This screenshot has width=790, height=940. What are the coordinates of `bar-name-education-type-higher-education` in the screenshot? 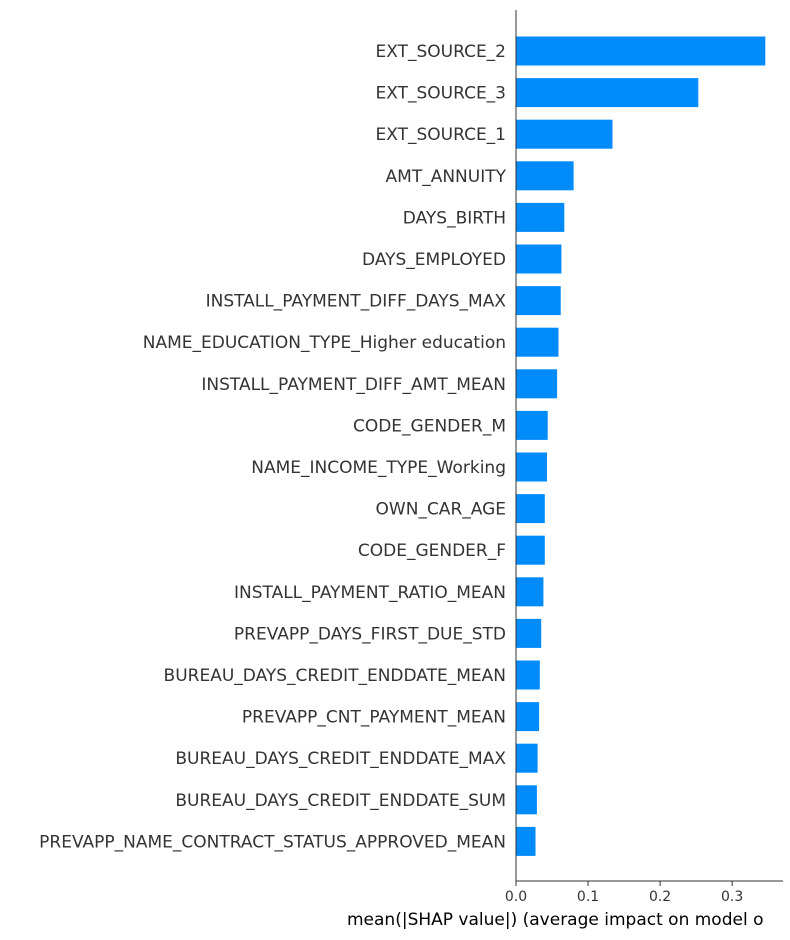 It's located at (537, 342).